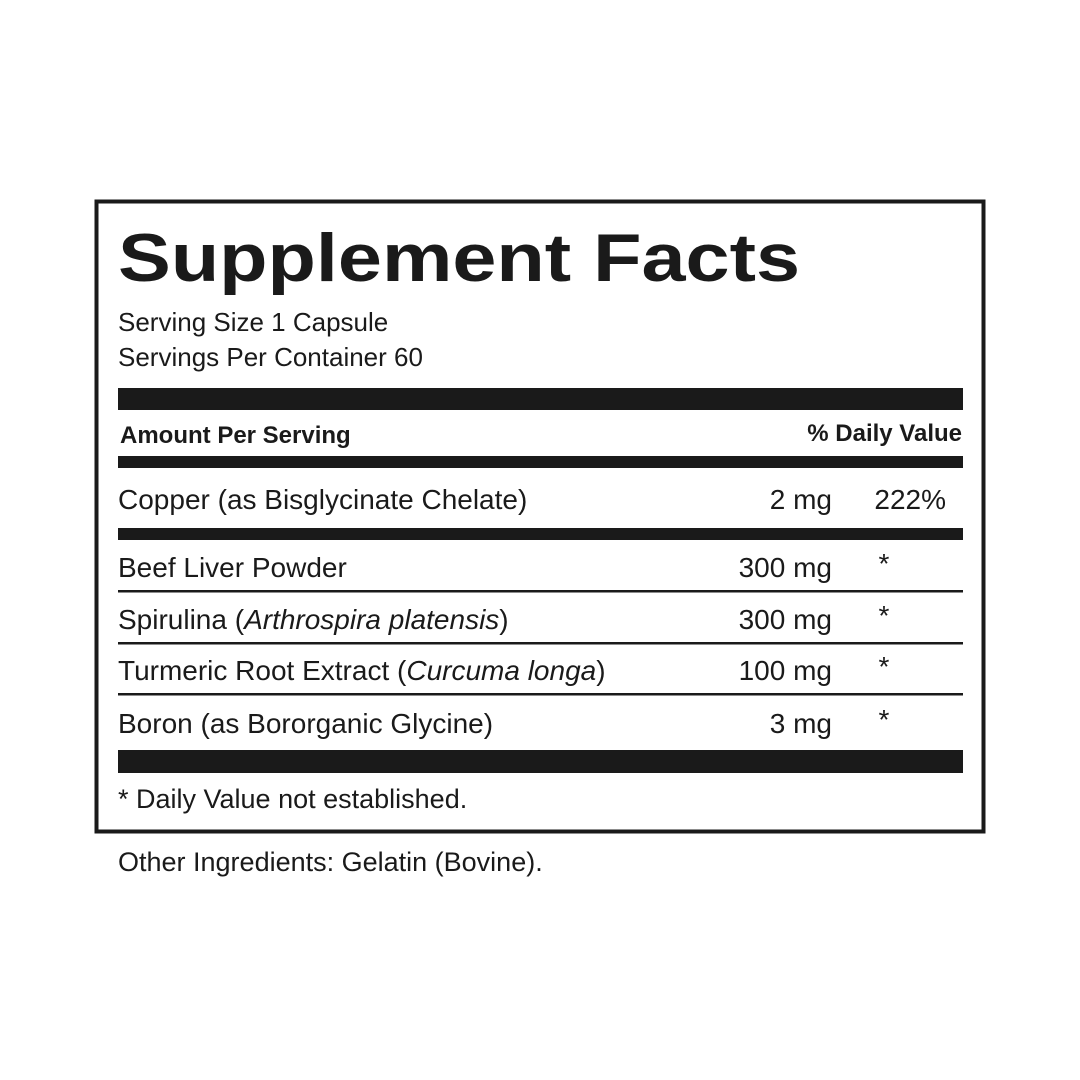 This screenshot has height=1080, width=1080. What do you see at coordinates (785, 670) in the screenshot?
I see `amount: 100 mg` at bounding box center [785, 670].